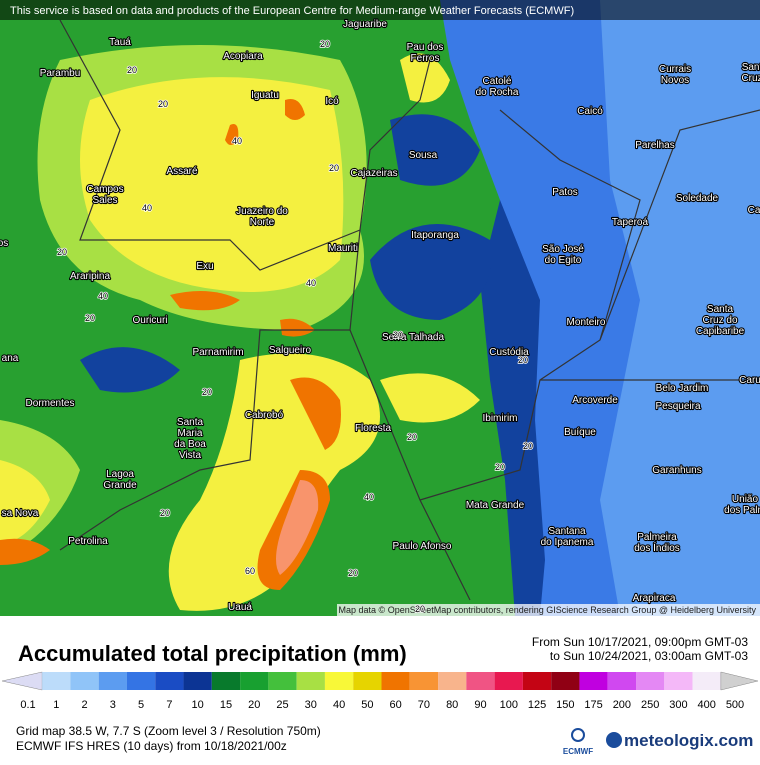  What do you see at coordinates (509, 352) in the screenshot?
I see `city-label: Custódia` at bounding box center [509, 352].